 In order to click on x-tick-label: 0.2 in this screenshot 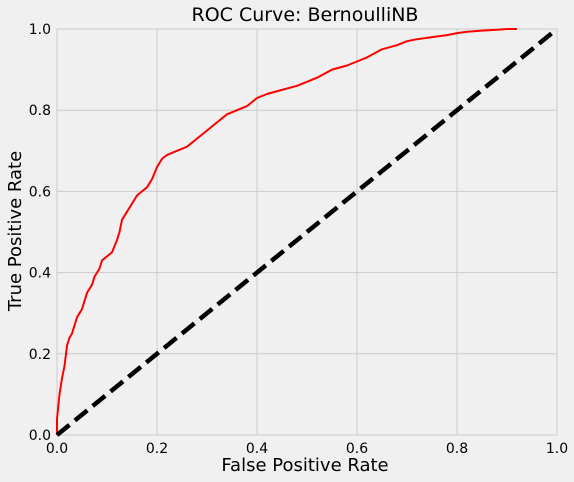, I will do `click(157, 449)`.